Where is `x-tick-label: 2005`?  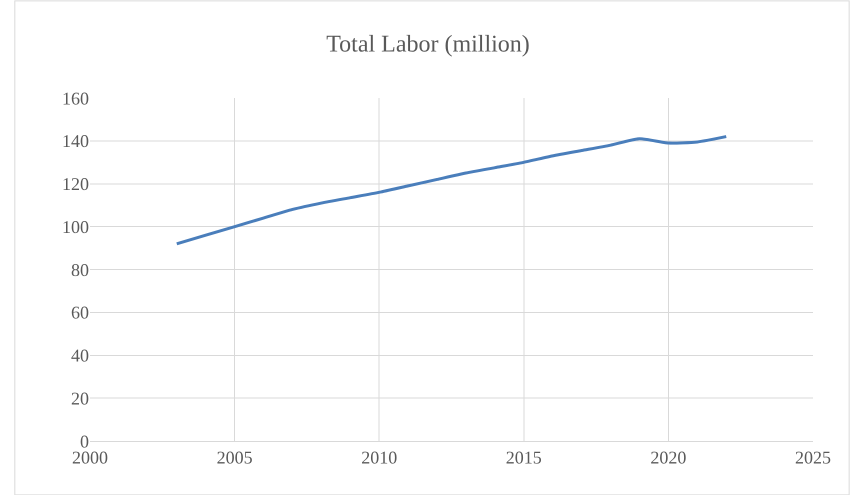 x-tick-label: 2005 is located at coordinates (234, 458).